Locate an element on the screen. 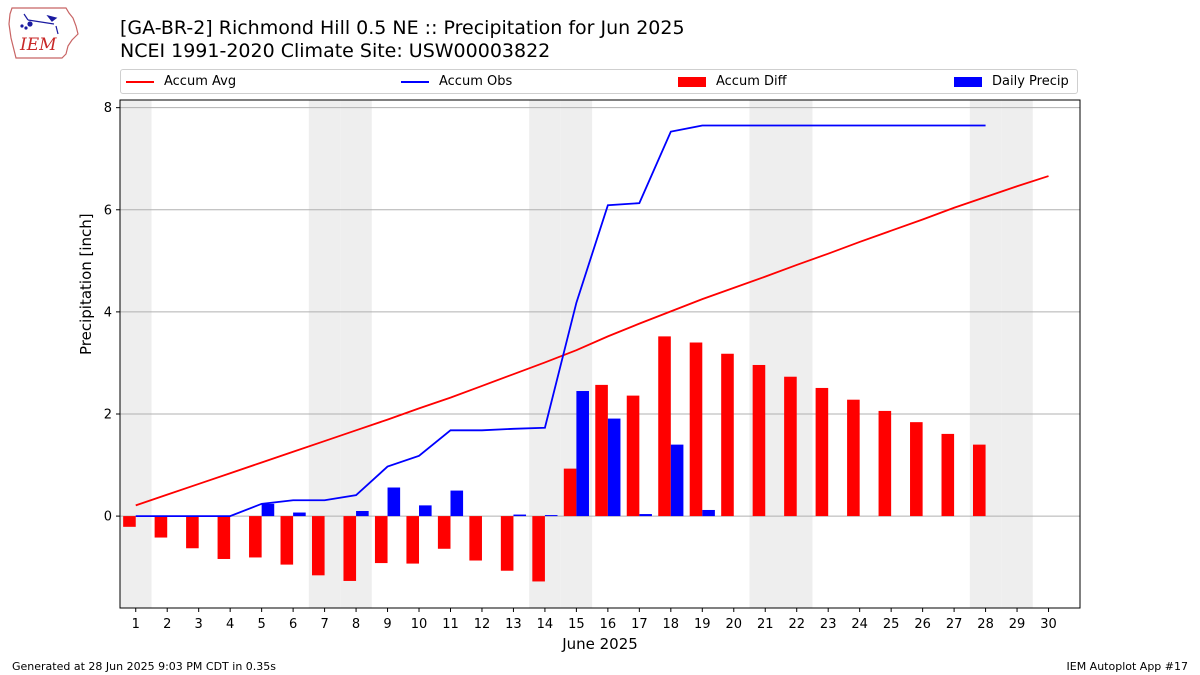  x-tick-label: 24 is located at coordinates (859, 624).